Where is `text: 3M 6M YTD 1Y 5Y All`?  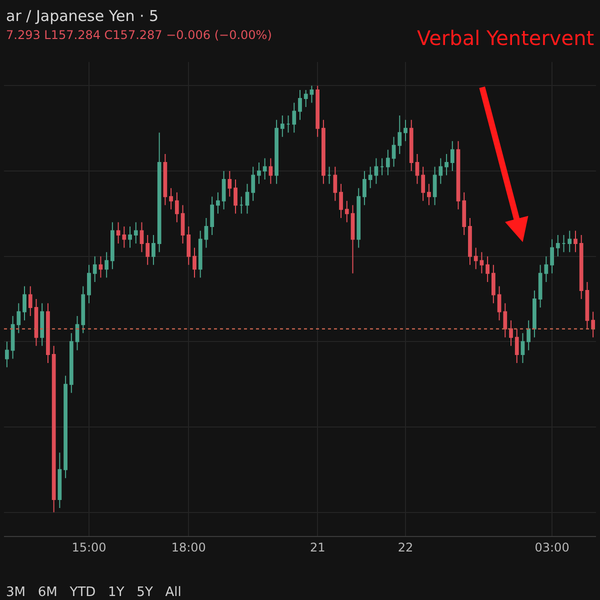
text: 3M 6M YTD 1Y 5Y All is located at coordinates (94, 592).